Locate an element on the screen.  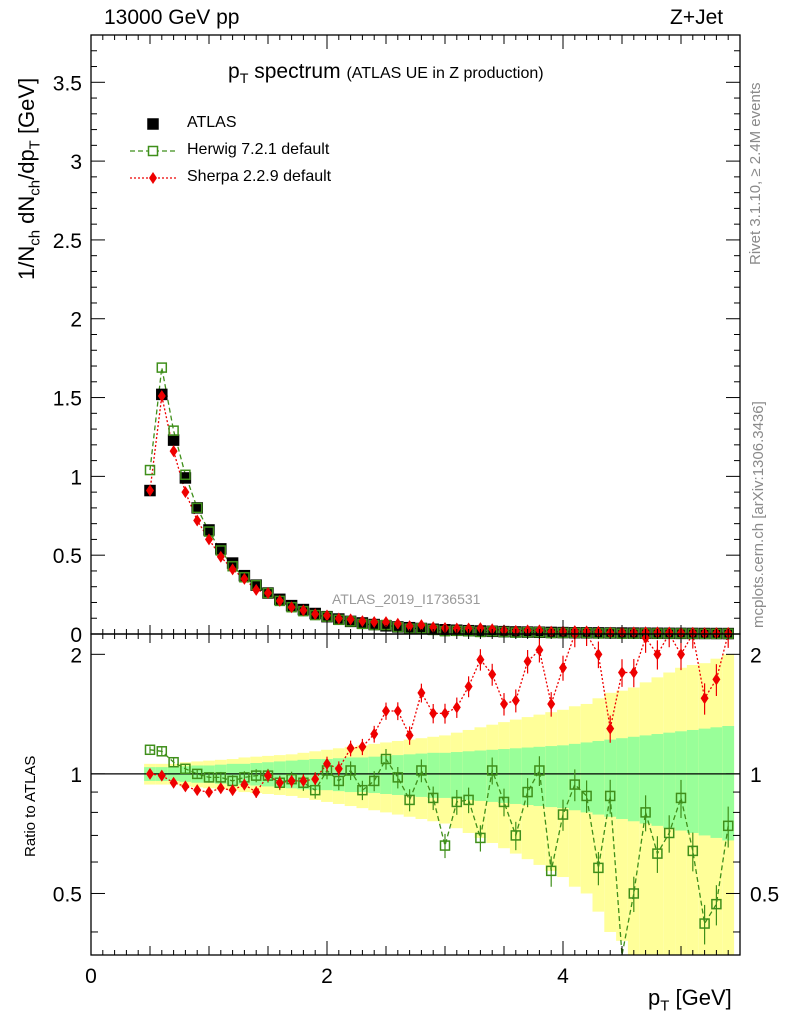
y-tick-label-1.5: 1.5 is located at coordinates (67, 399).